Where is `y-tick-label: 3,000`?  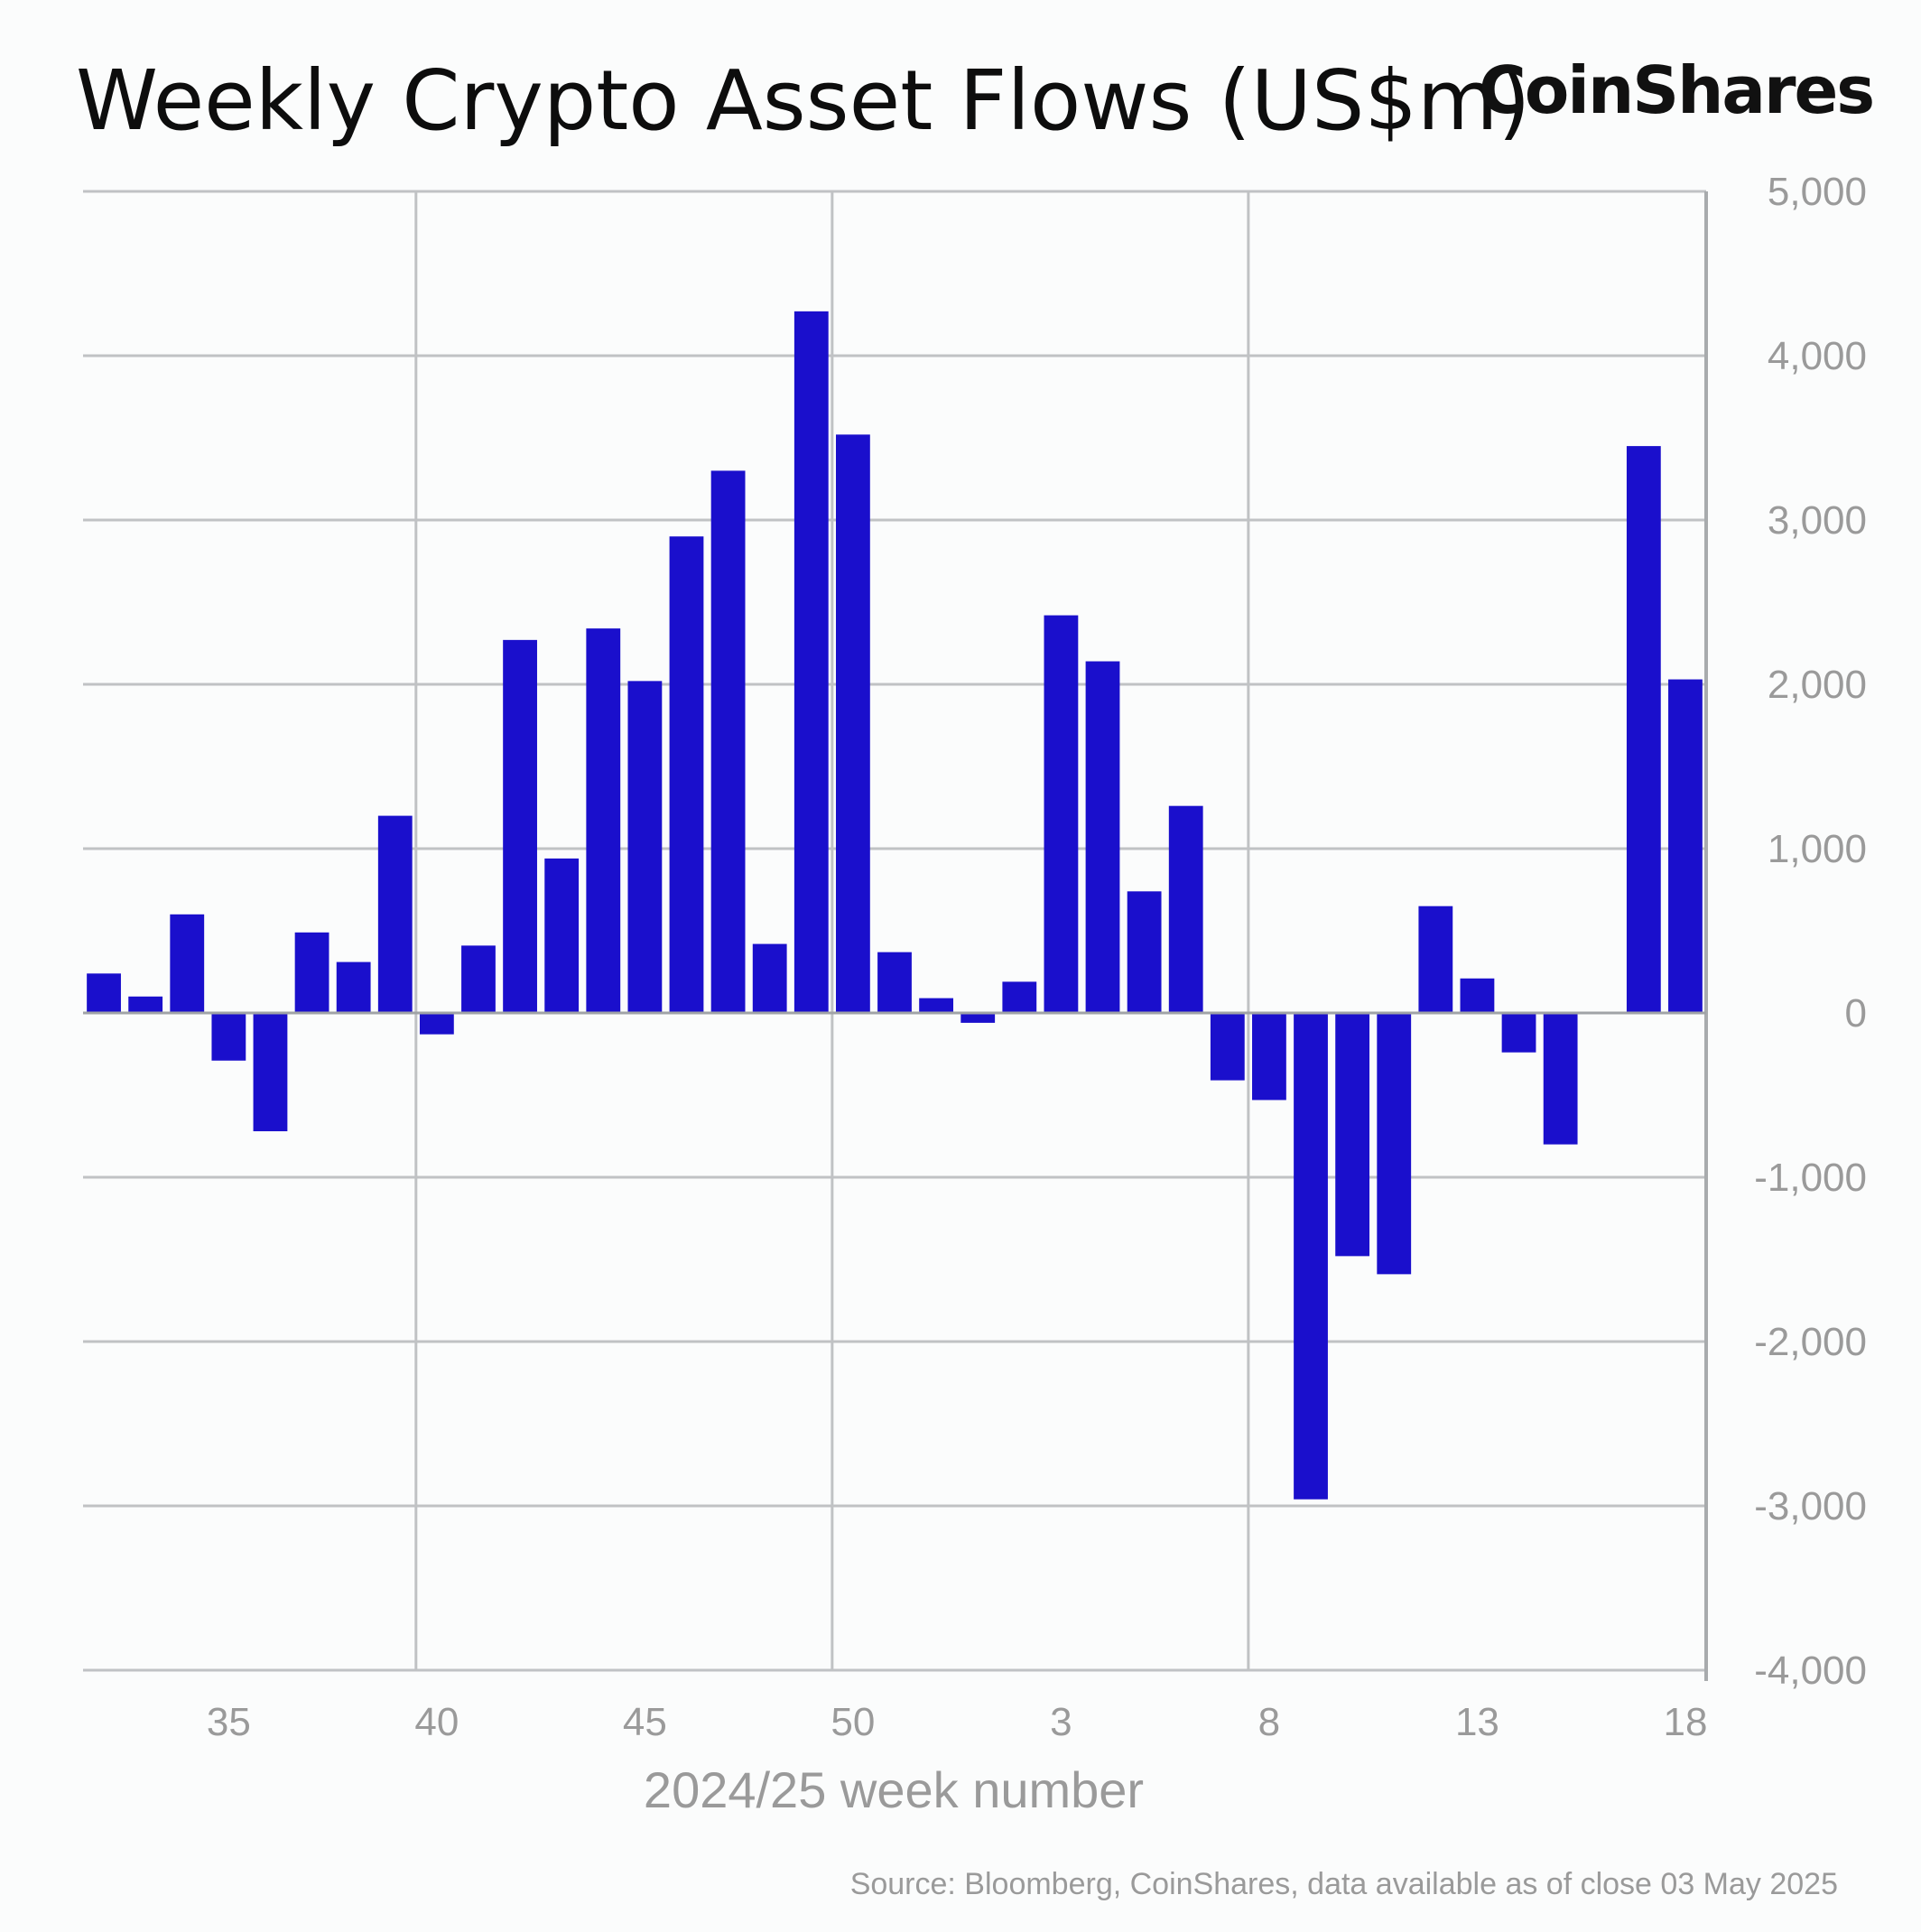 y-tick-label: 3,000 is located at coordinates (1817, 520).